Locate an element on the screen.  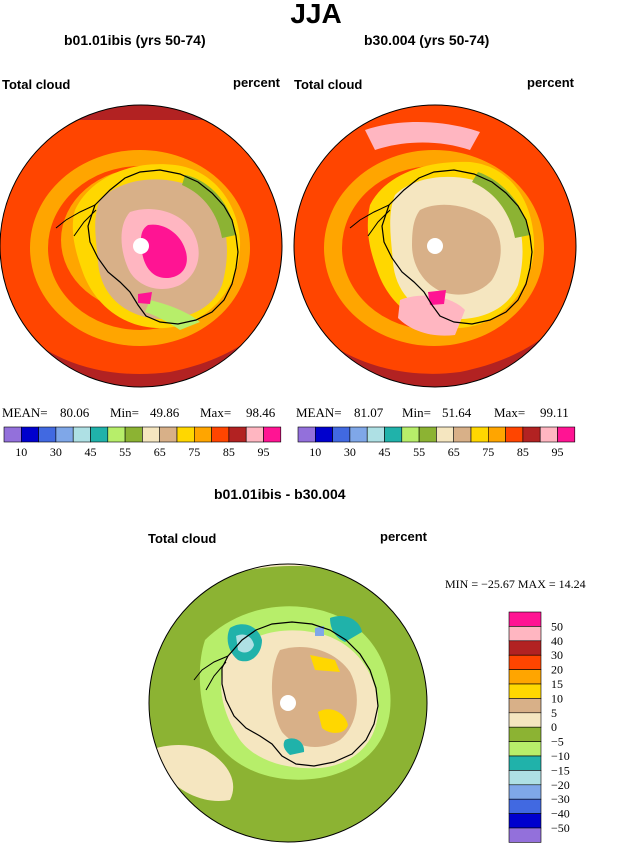
panel2-pink-lower is located at coordinates (431, 315).